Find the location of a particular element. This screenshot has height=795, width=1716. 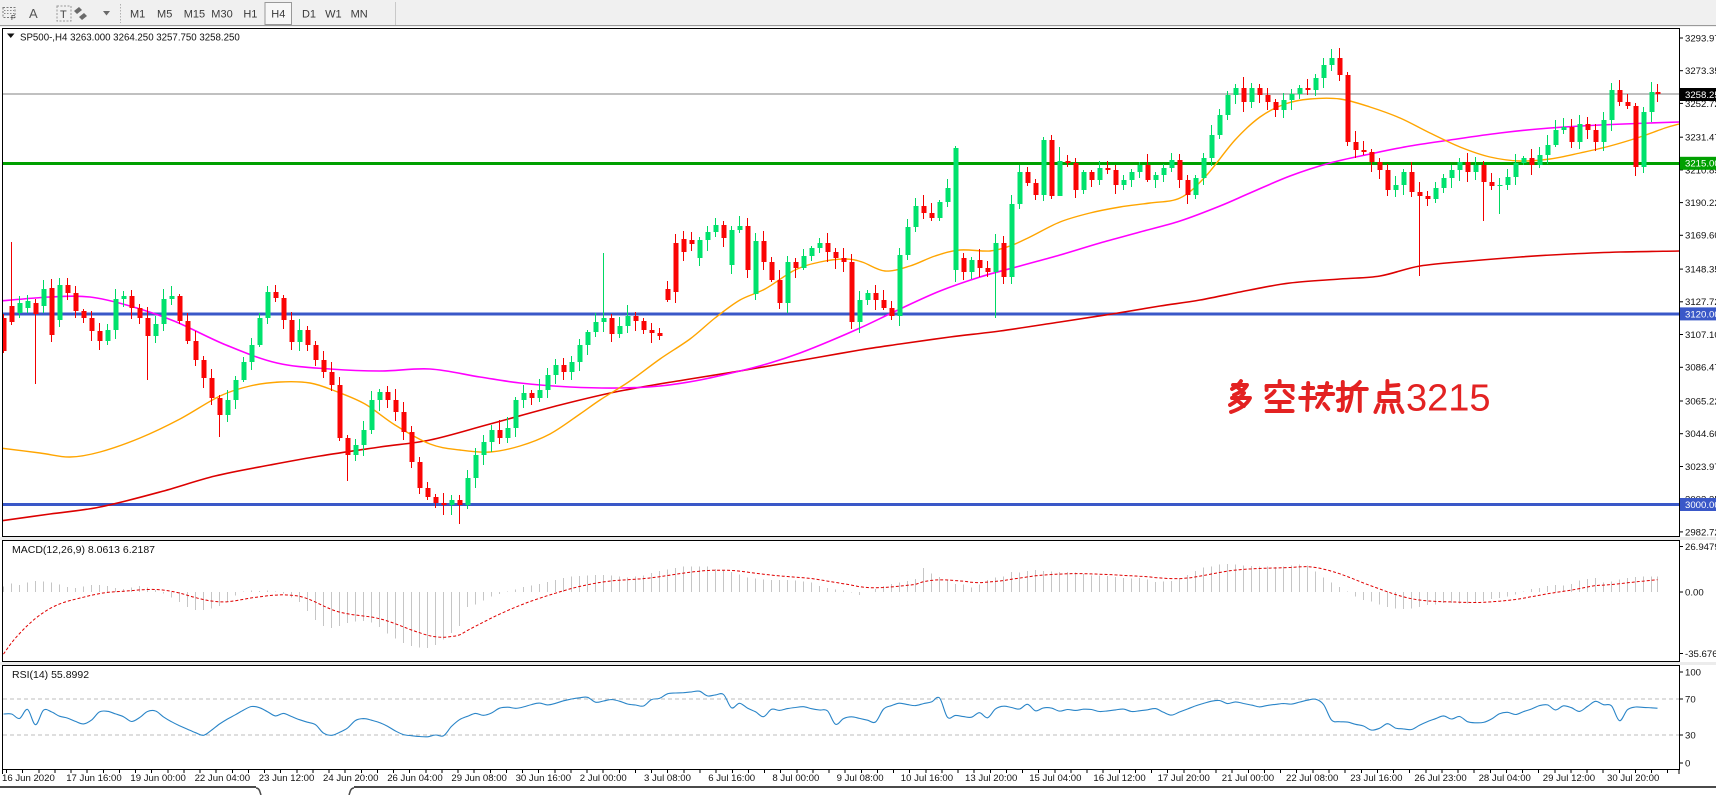

svg-text: 3293.97 is located at coordinates (1700, 38).